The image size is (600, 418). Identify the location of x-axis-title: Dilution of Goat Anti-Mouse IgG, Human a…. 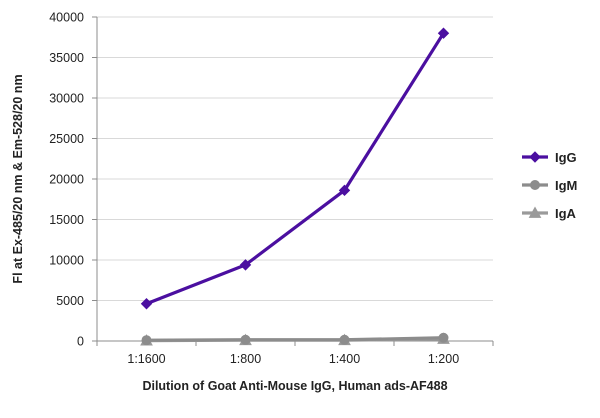
(294, 386).